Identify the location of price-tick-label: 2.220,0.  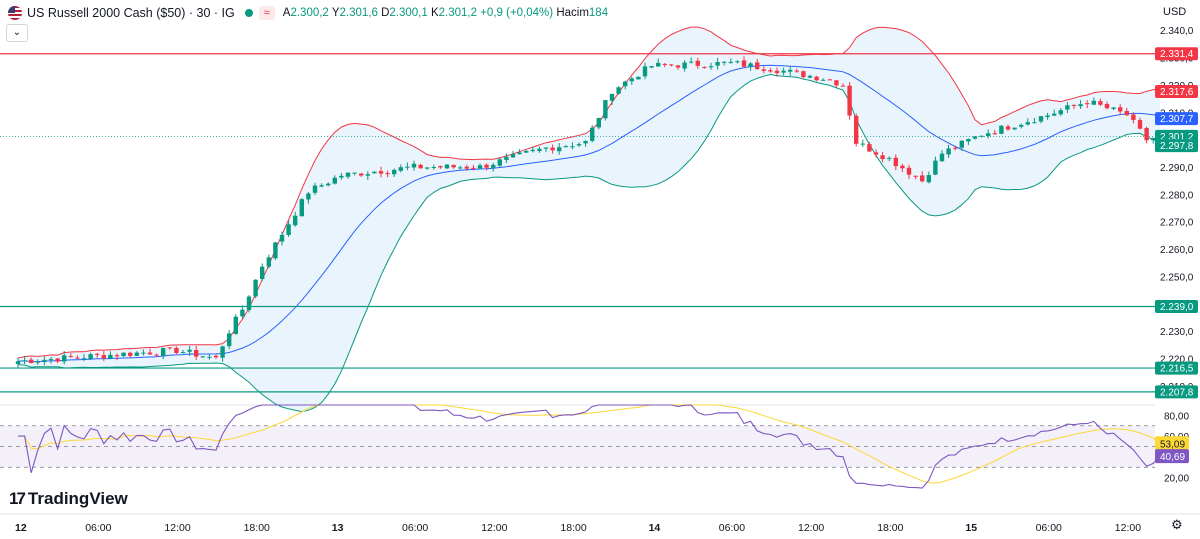
(1177, 359).